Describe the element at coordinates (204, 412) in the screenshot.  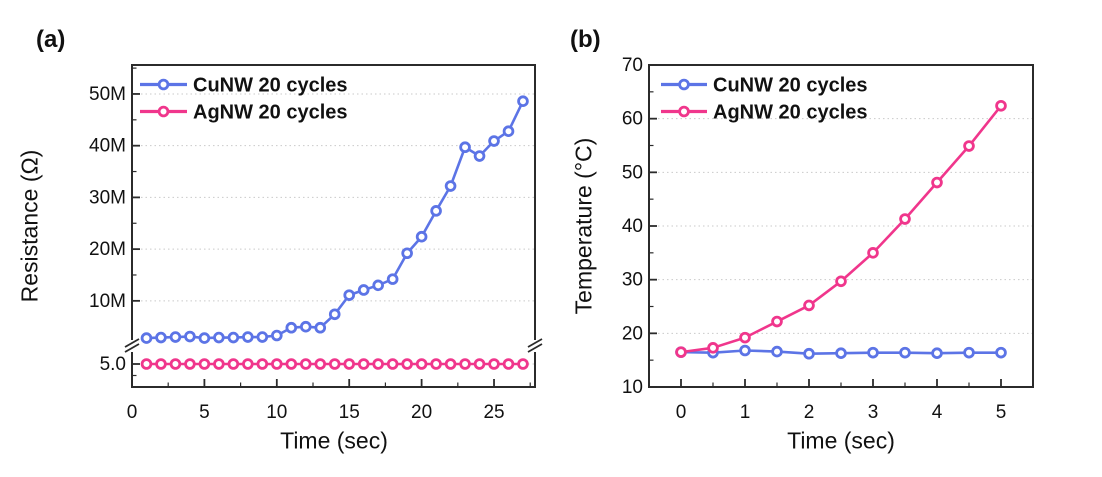
I see `x-tick-label: 5` at that location.